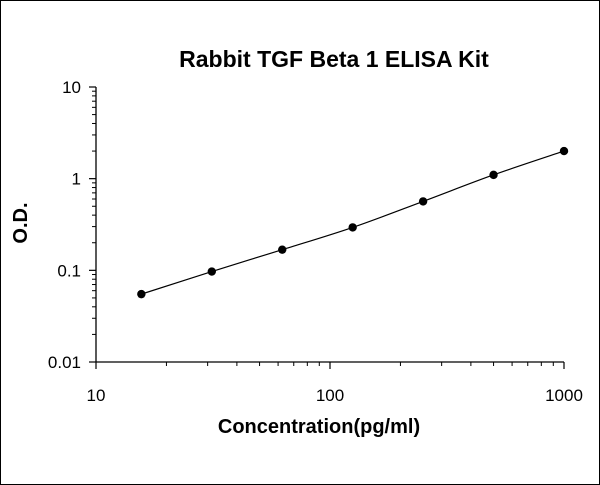 Image resolution: width=600 pixels, height=485 pixels. Describe the element at coordinates (76, 179) in the screenshot. I see `y-tick-label: 1` at that location.